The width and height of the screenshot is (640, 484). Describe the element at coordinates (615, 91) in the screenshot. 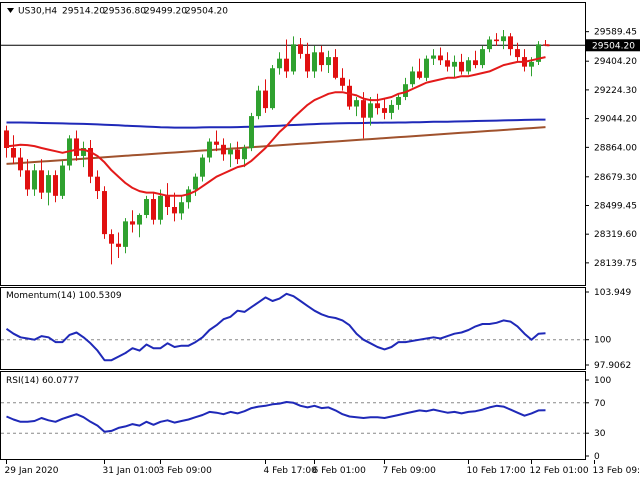

I see `price-tick-label: 29224.30` at that location.